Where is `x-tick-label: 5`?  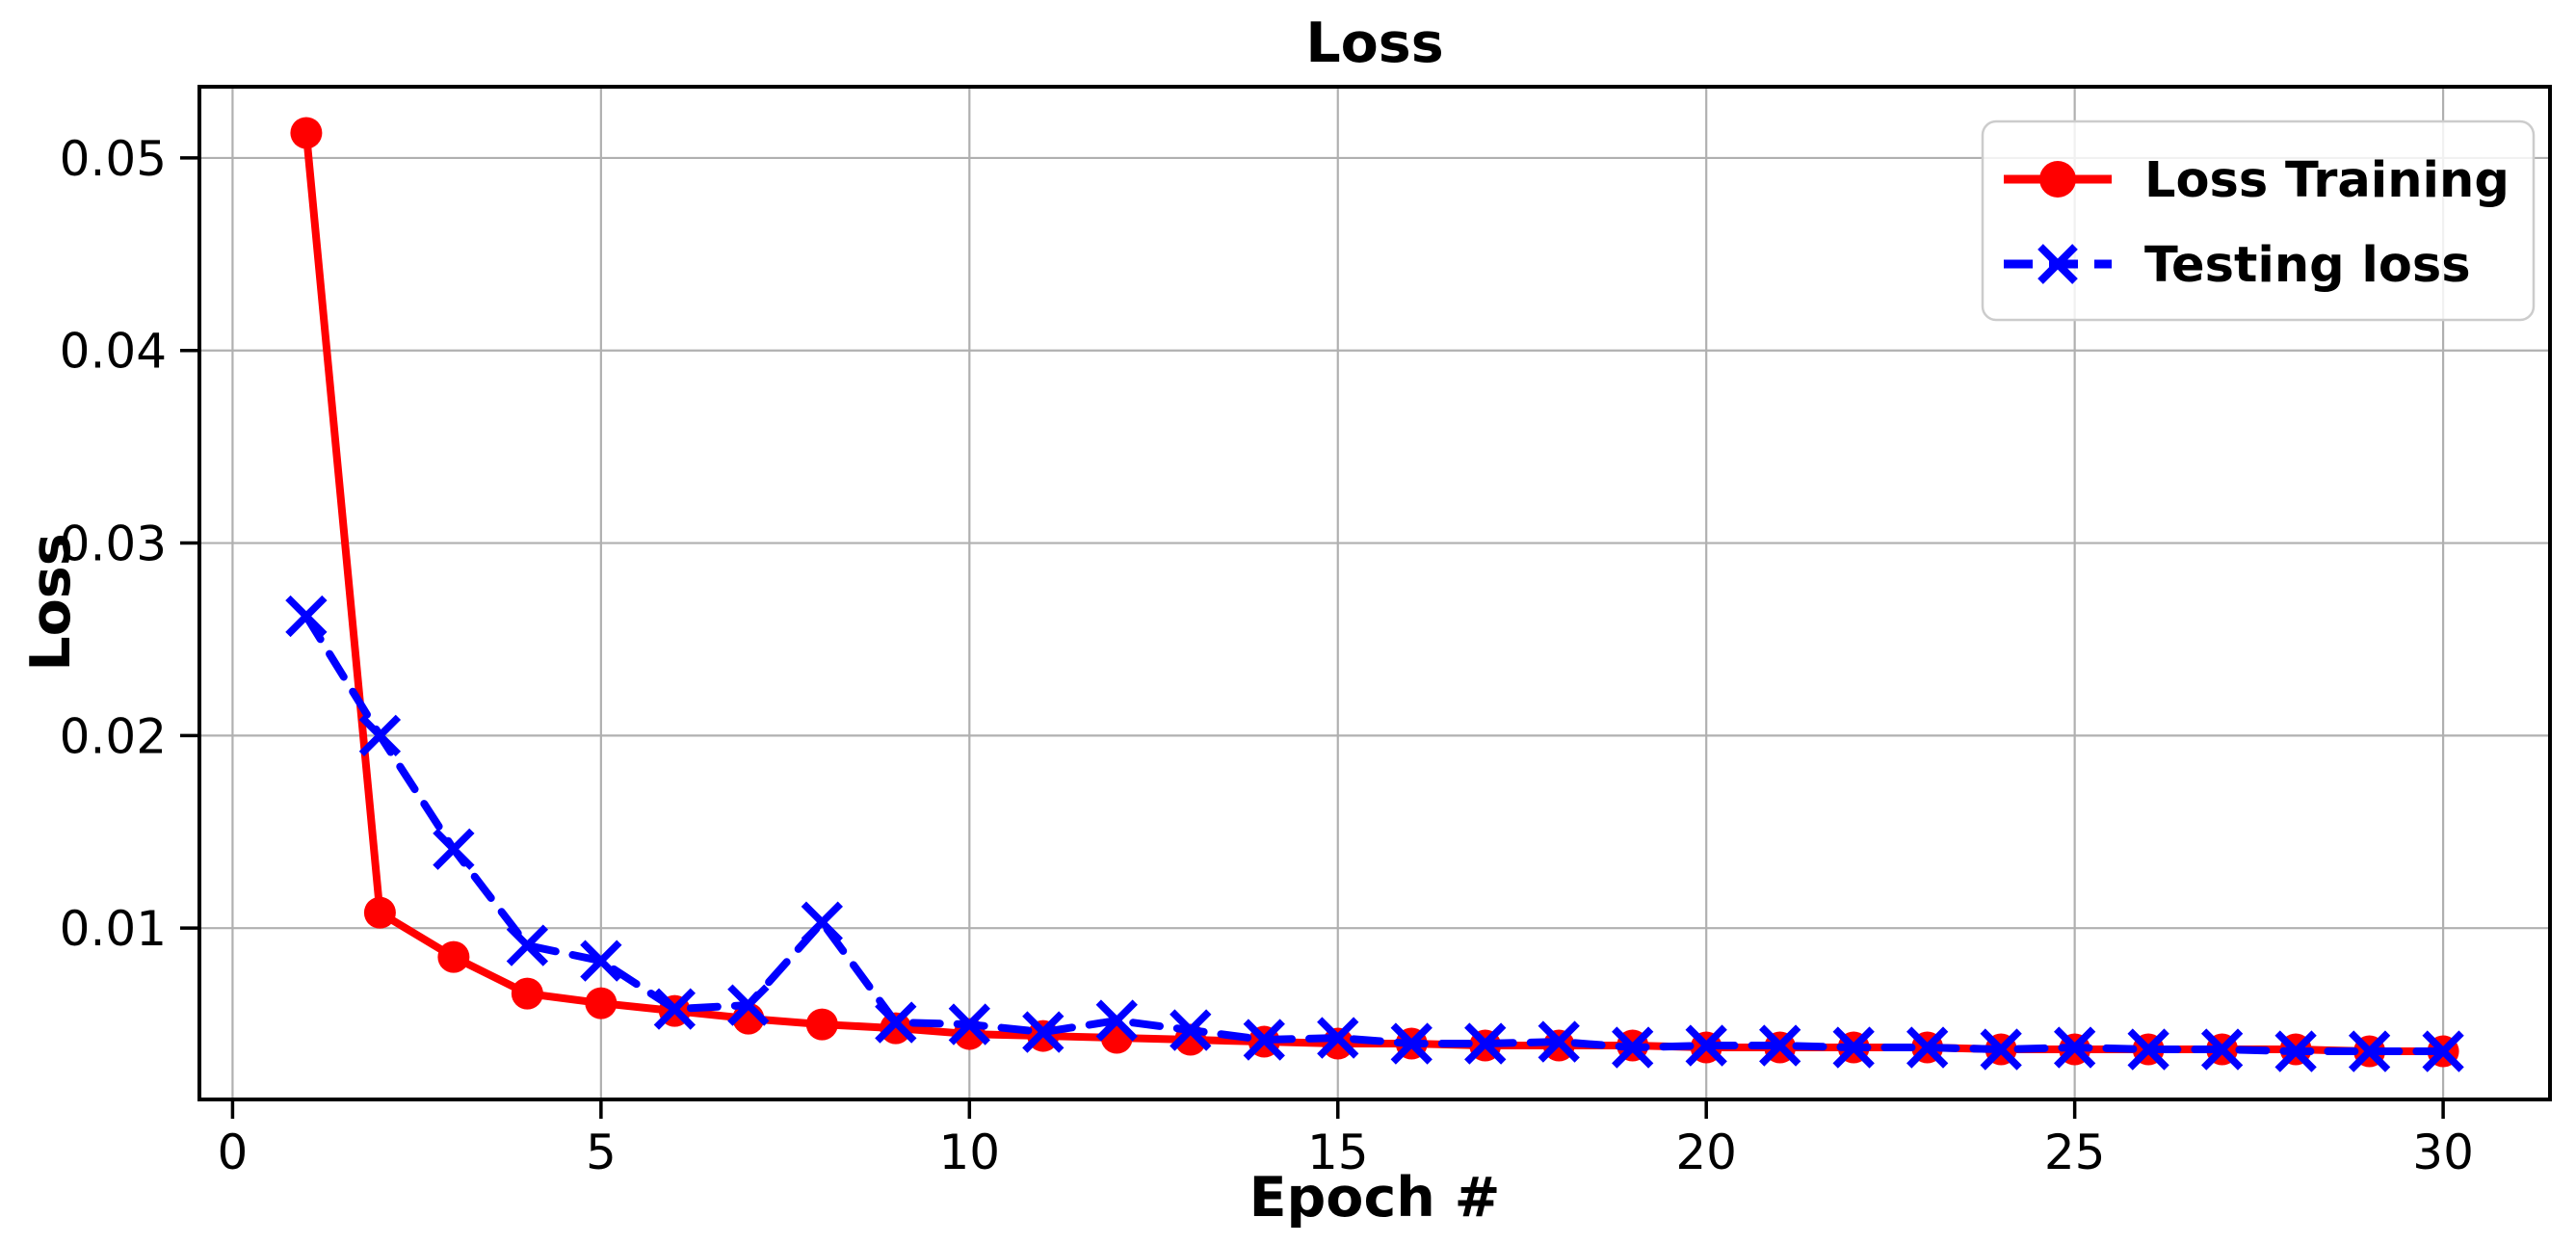
x-tick-label: 5 is located at coordinates (602, 1152).